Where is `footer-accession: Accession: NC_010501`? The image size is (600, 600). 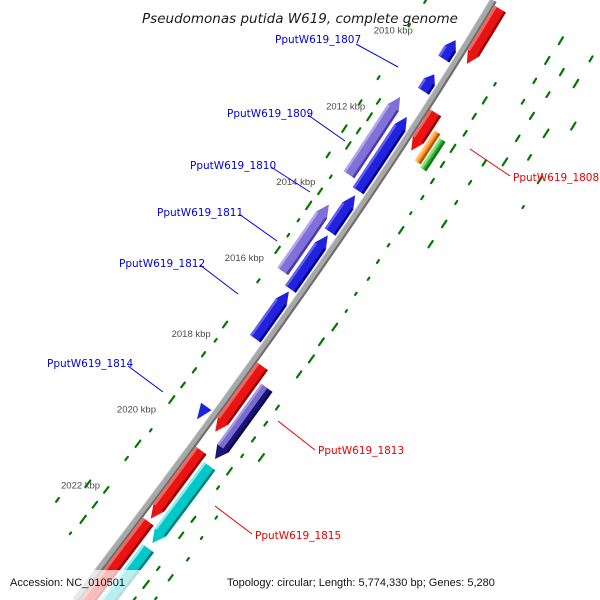
footer-accession: Accession: NC_010501 is located at coordinates (67, 583).